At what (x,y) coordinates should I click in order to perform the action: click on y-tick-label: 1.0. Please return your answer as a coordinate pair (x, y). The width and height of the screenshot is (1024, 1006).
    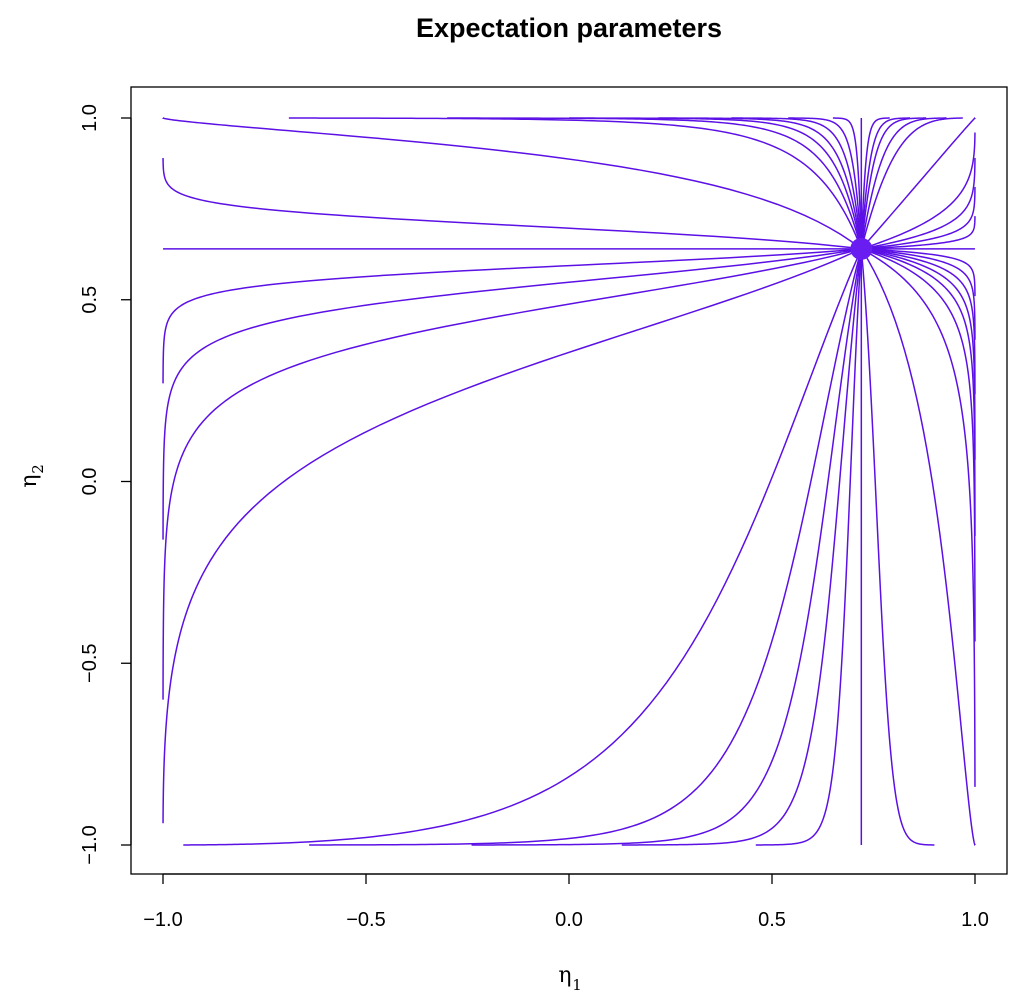
    Looking at the image, I should click on (90, 118).